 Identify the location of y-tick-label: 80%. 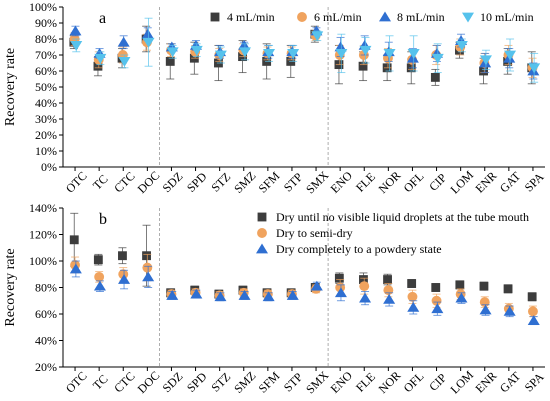
(46, 39).